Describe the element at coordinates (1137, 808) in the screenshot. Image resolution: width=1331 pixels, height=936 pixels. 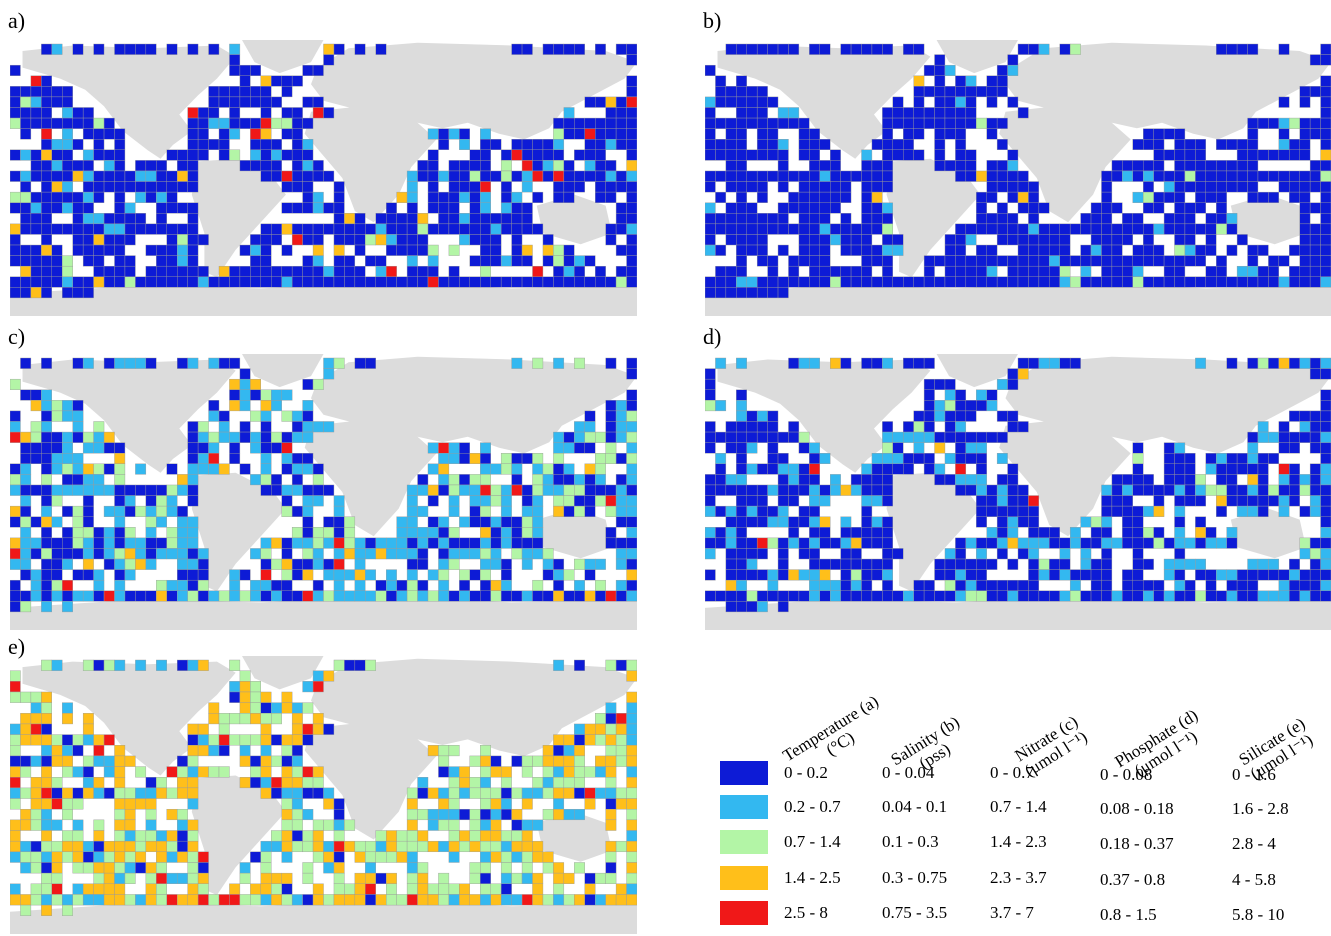
I see `legend-cell: 0.08 - 0.18` at that location.